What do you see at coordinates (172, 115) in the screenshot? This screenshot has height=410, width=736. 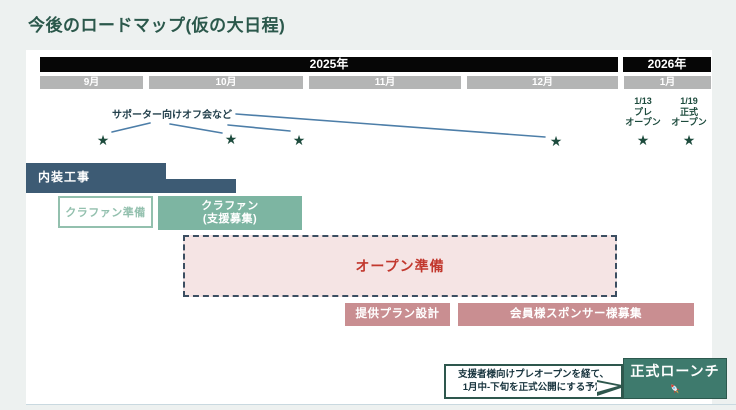 I see `supporter-meetup-label: サポーター向けオフ会など` at bounding box center [172, 115].